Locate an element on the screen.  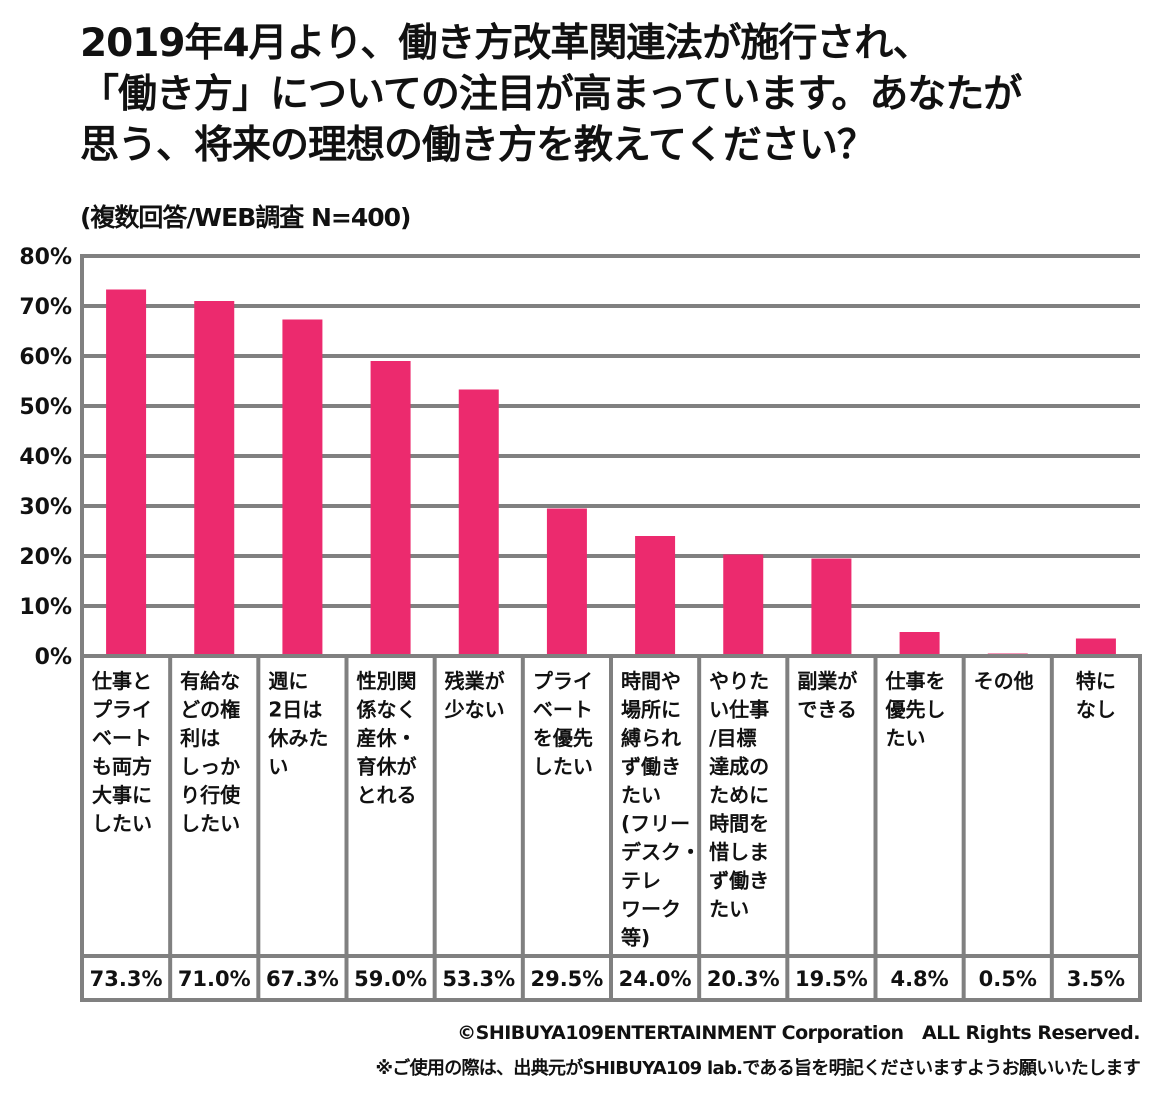
category-label-line: 育休が is located at coordinates (387, 767).